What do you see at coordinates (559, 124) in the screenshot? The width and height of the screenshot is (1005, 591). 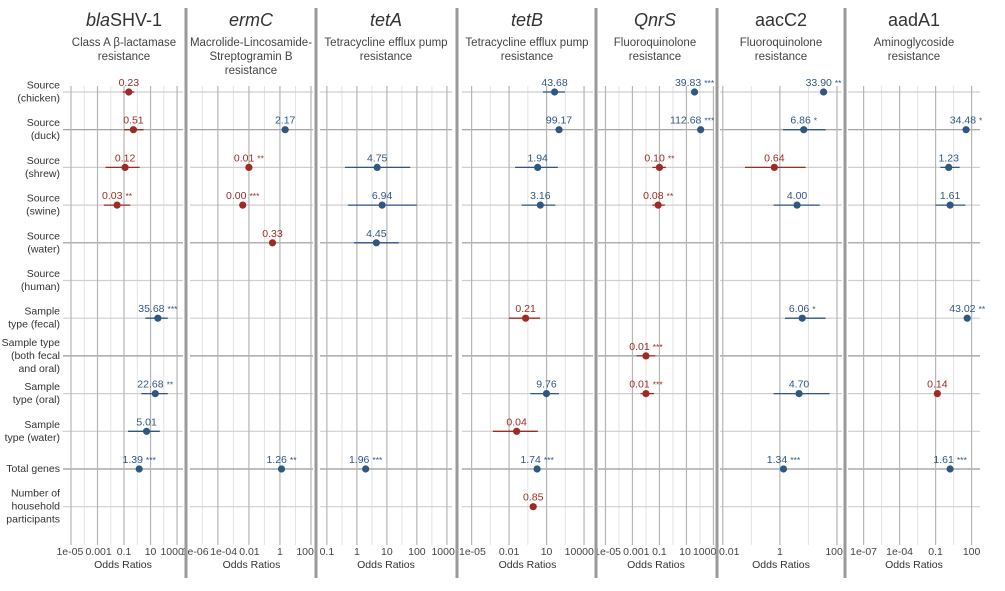 I see `estimate: 99.17` at bounding box center [559, 124].